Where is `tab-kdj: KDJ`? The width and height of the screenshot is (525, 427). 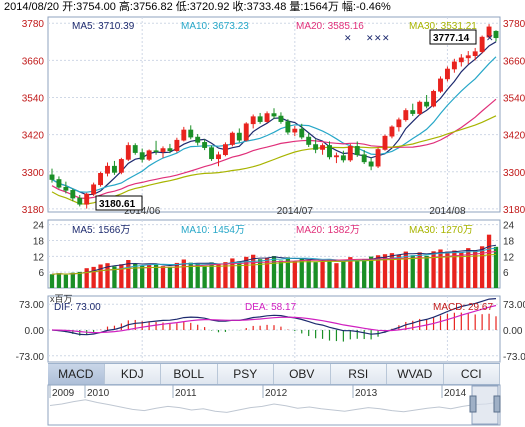
tab-kdj: KDJ is located at coordinates (132, 374).